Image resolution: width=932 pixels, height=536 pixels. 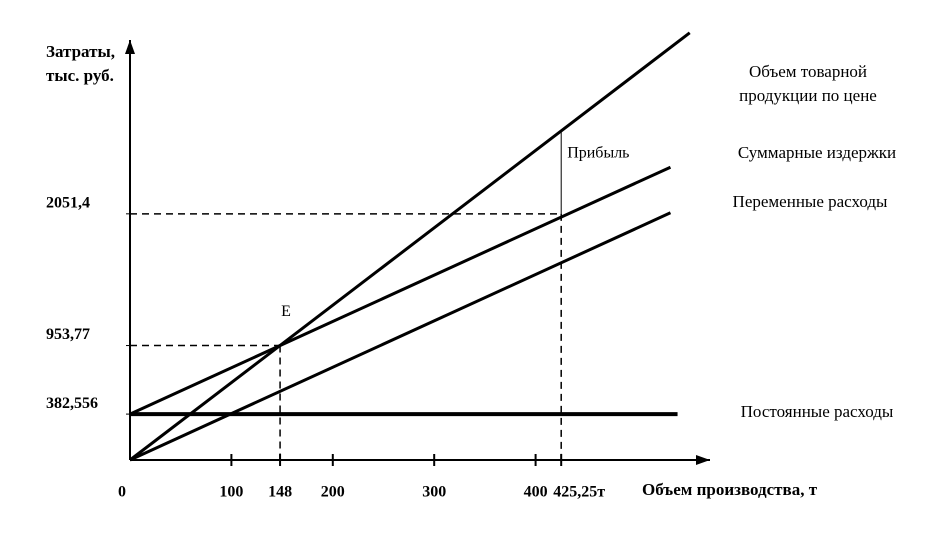 I want to click on x-tick-label: 100, so click(x=231, y=492).